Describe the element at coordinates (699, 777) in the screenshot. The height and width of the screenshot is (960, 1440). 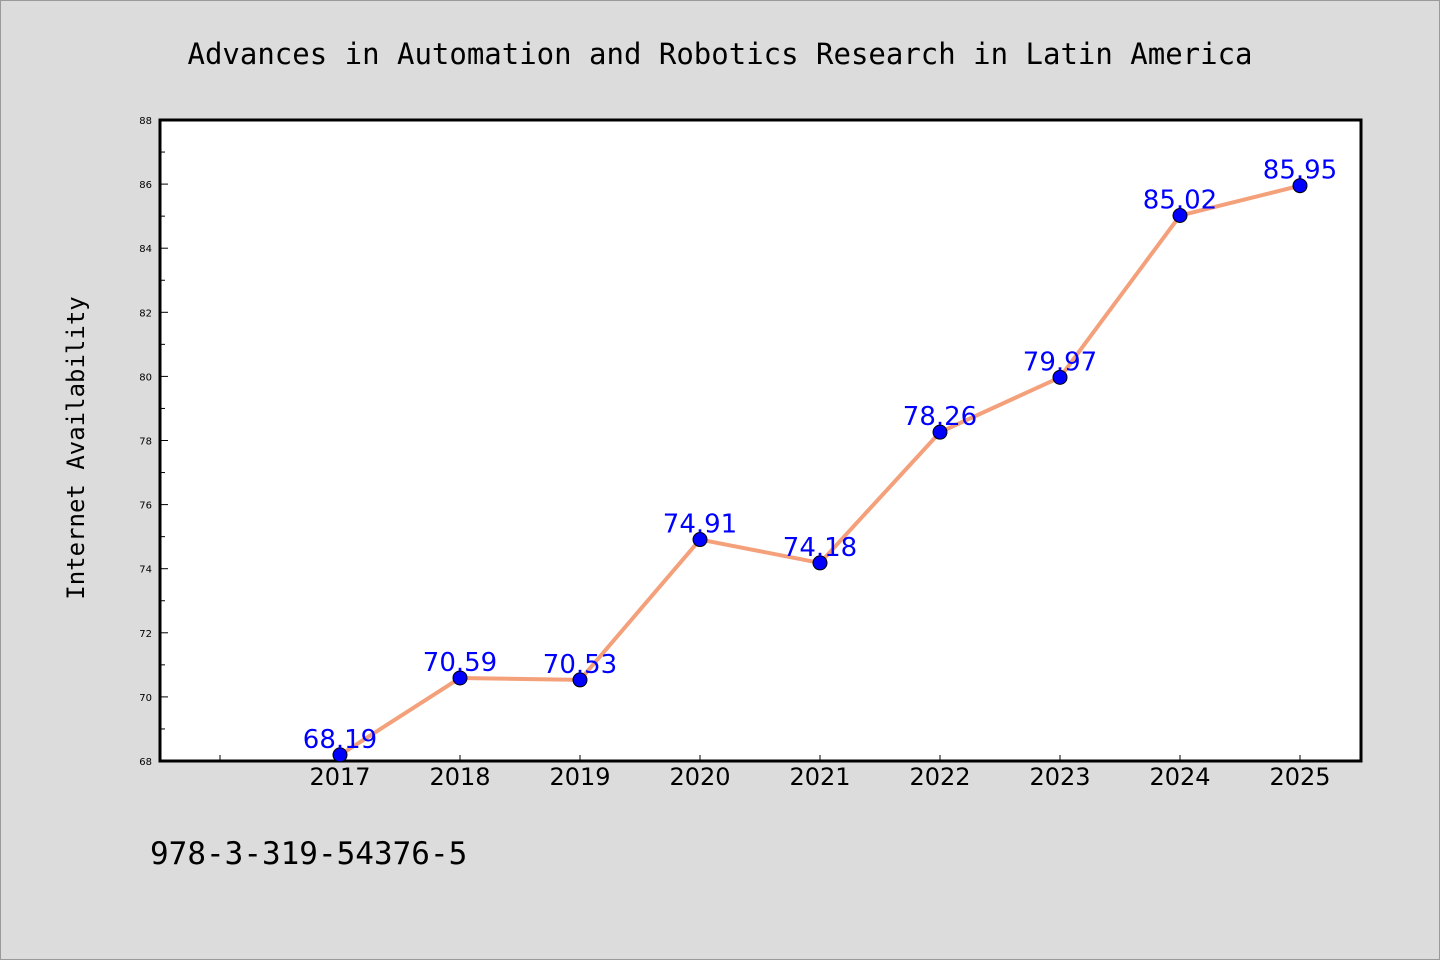
I see `x-tick-label: 2020` at that location.